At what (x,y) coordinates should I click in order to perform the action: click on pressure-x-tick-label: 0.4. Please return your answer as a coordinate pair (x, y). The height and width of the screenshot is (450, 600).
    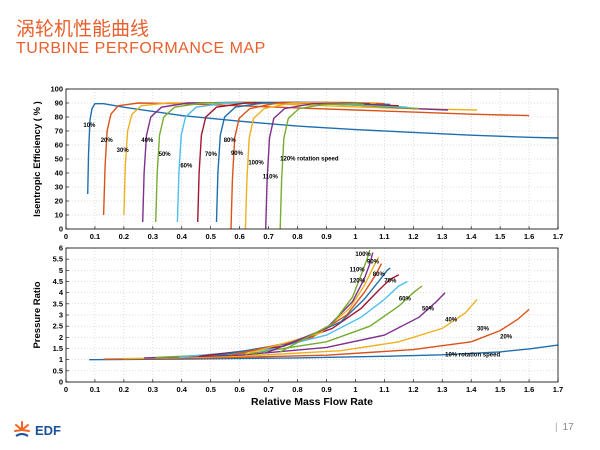
    Looking at the image, I should click on (182, 389).